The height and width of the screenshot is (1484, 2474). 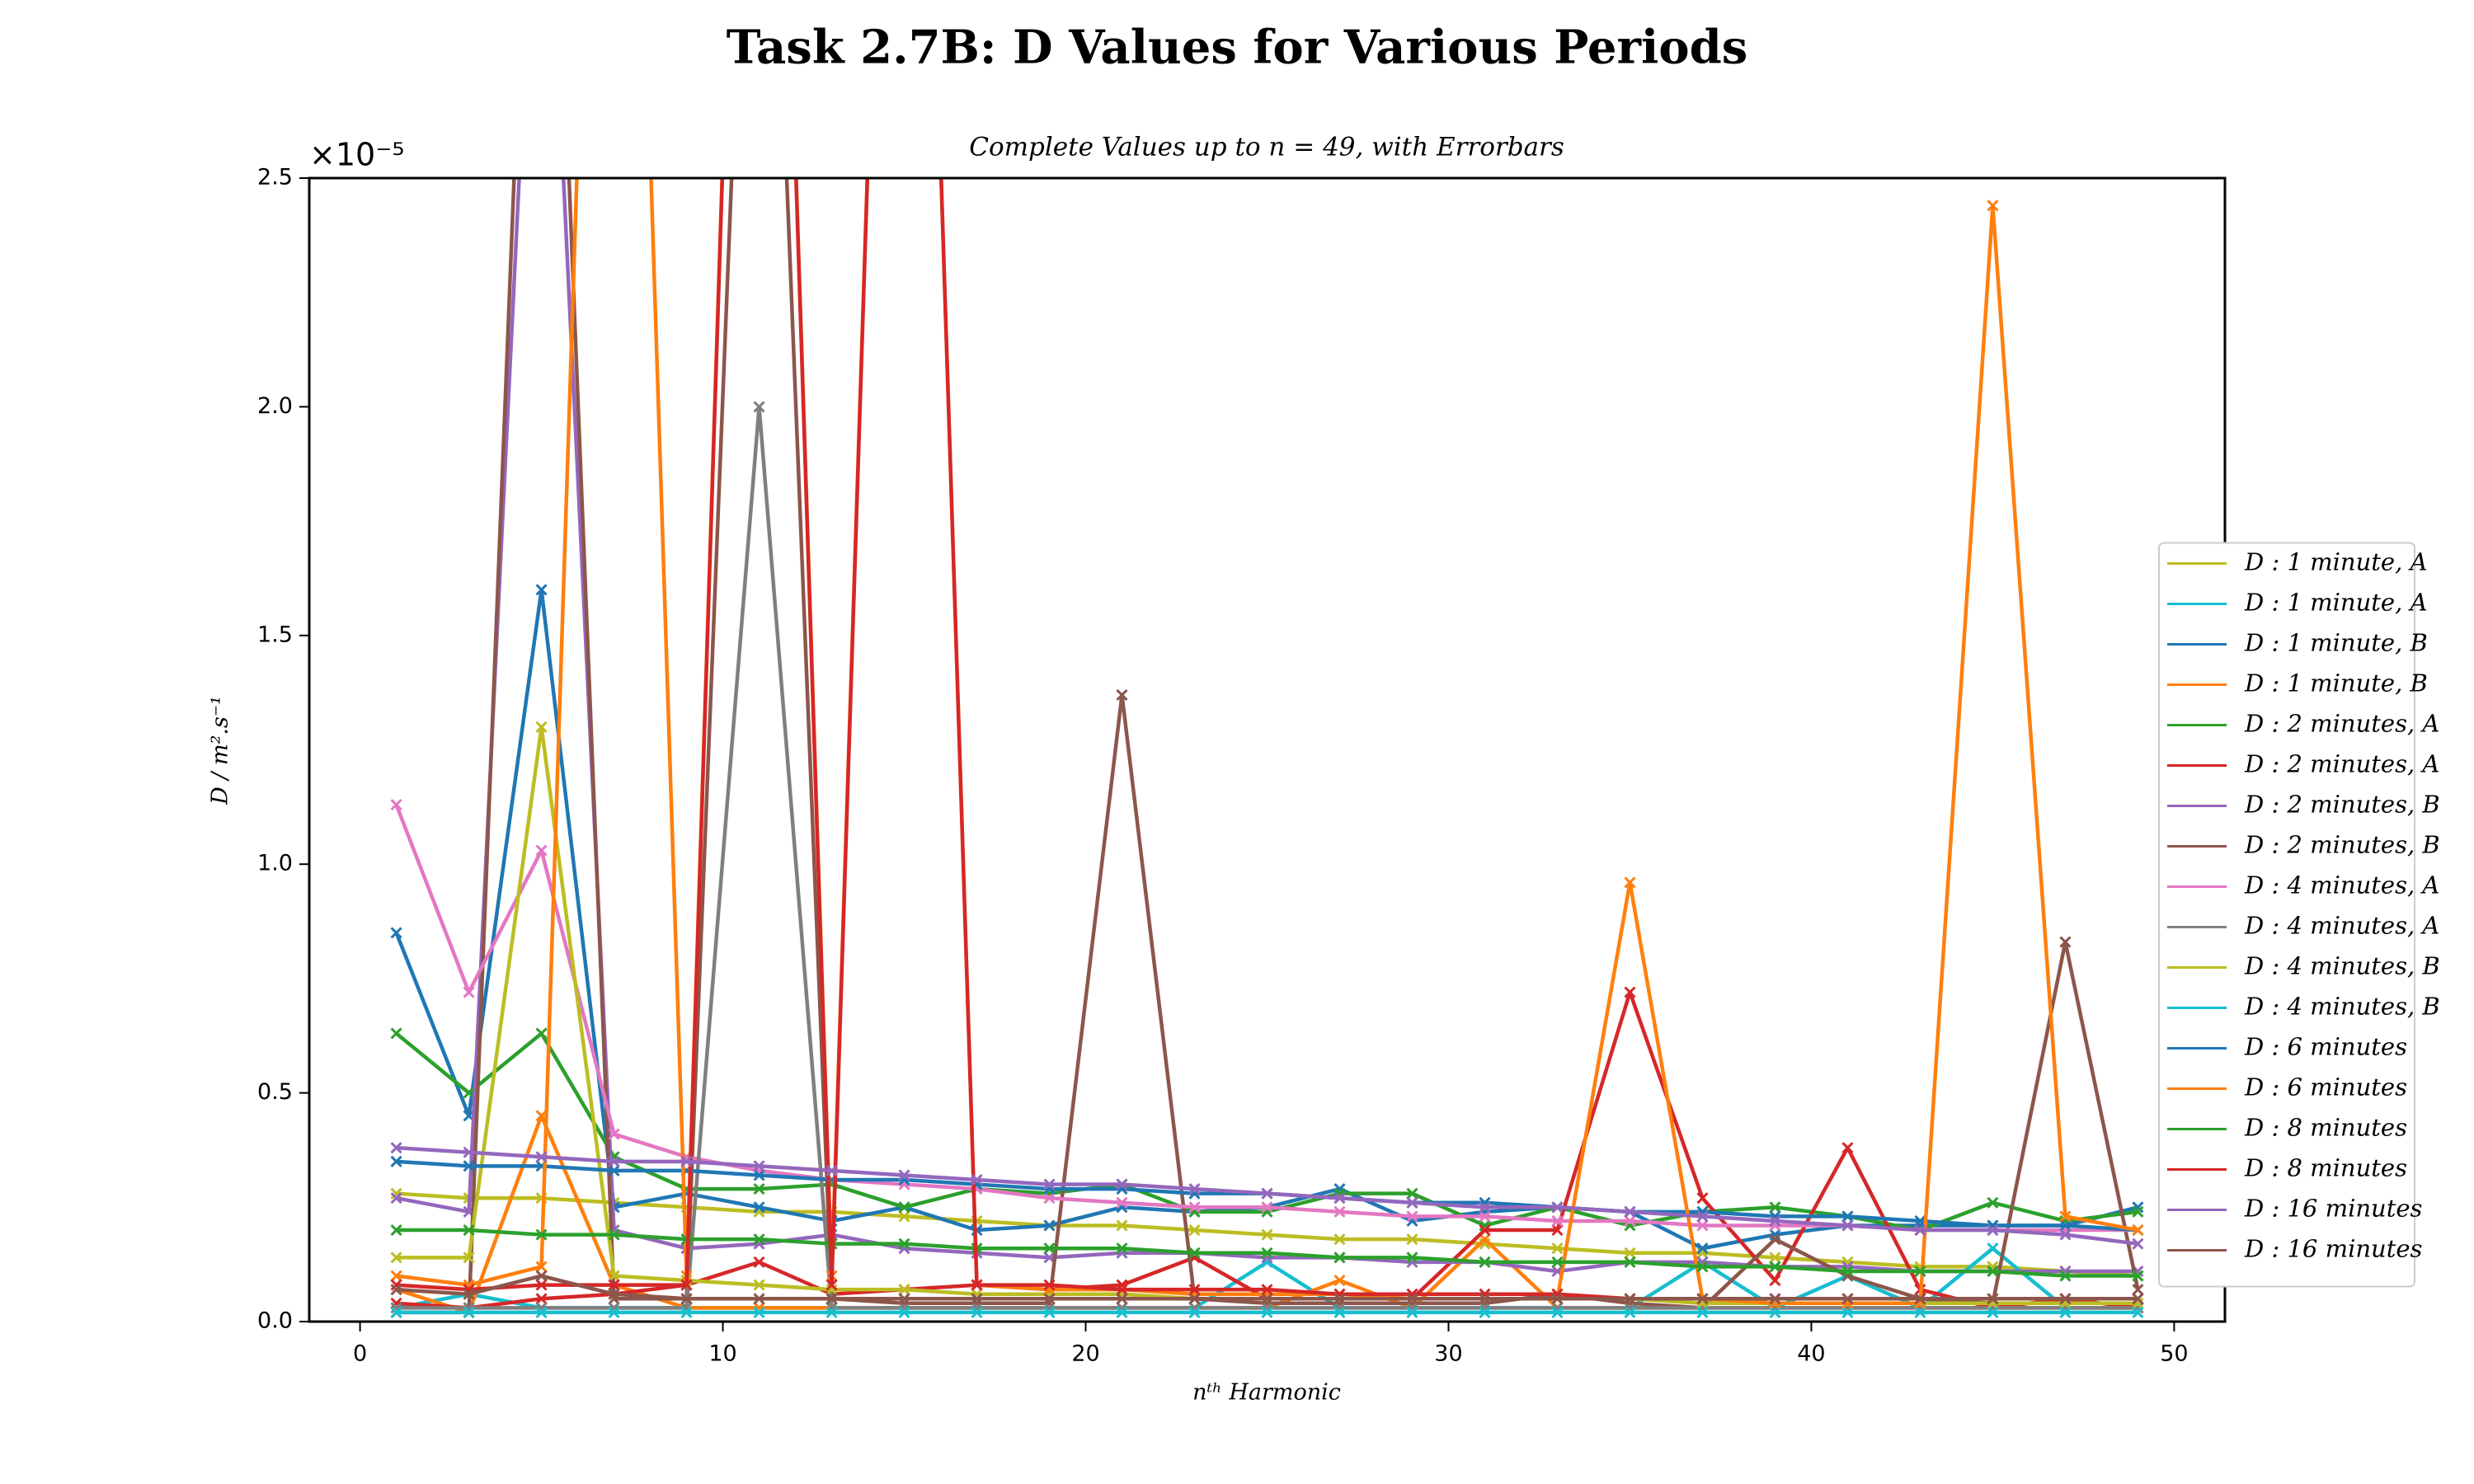 What do you see at coordinates (1266, 1393) in the screenshot?
I see `x-axis-label: nᵗʰ Harmonic` at bounding box center [1266, 1393].